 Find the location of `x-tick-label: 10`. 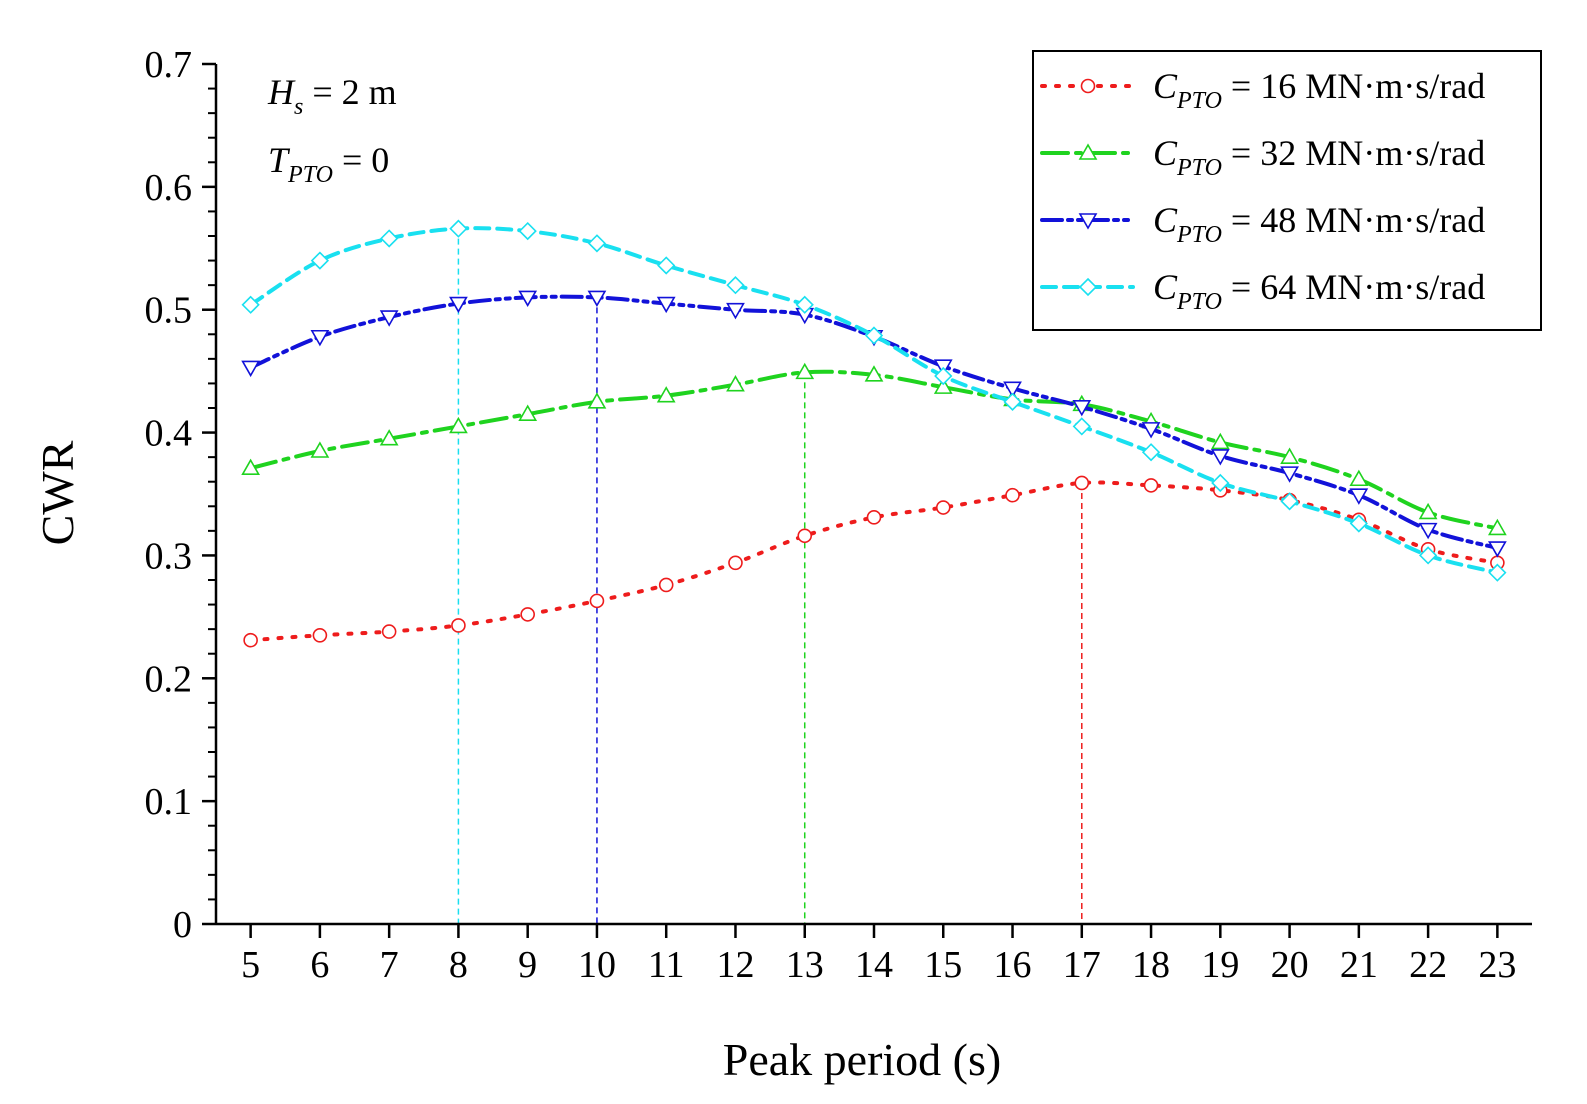

x-tick-label: 10 is located at coordinates (597, 965).